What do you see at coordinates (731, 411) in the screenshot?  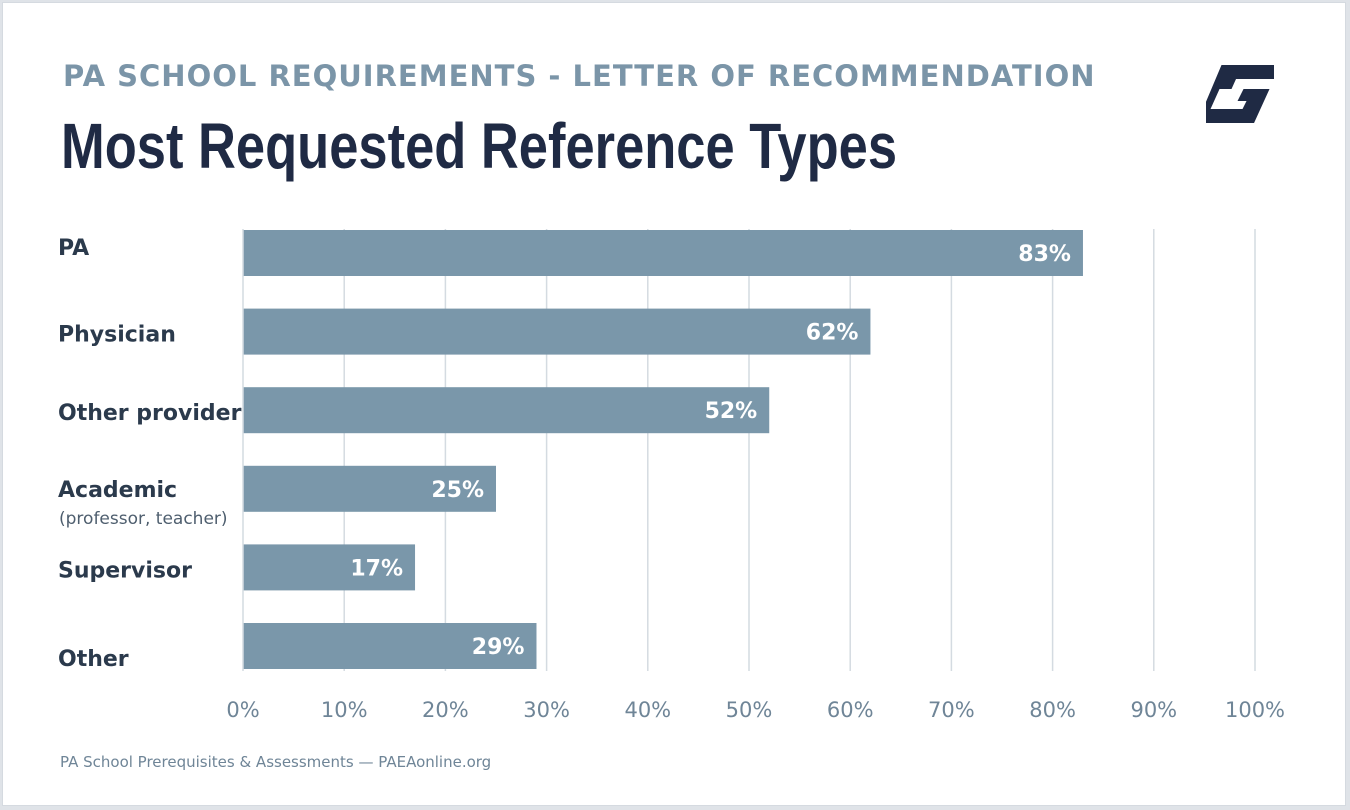 I see `bar-value-label: 52%` at bounding box center [731, 411].